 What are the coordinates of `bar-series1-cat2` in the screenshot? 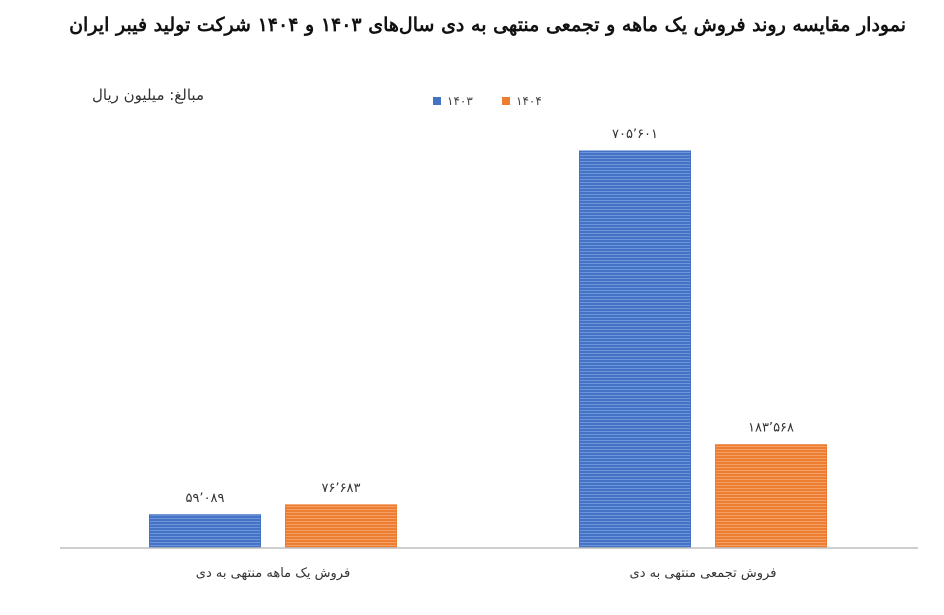 It's located at (635, 349).